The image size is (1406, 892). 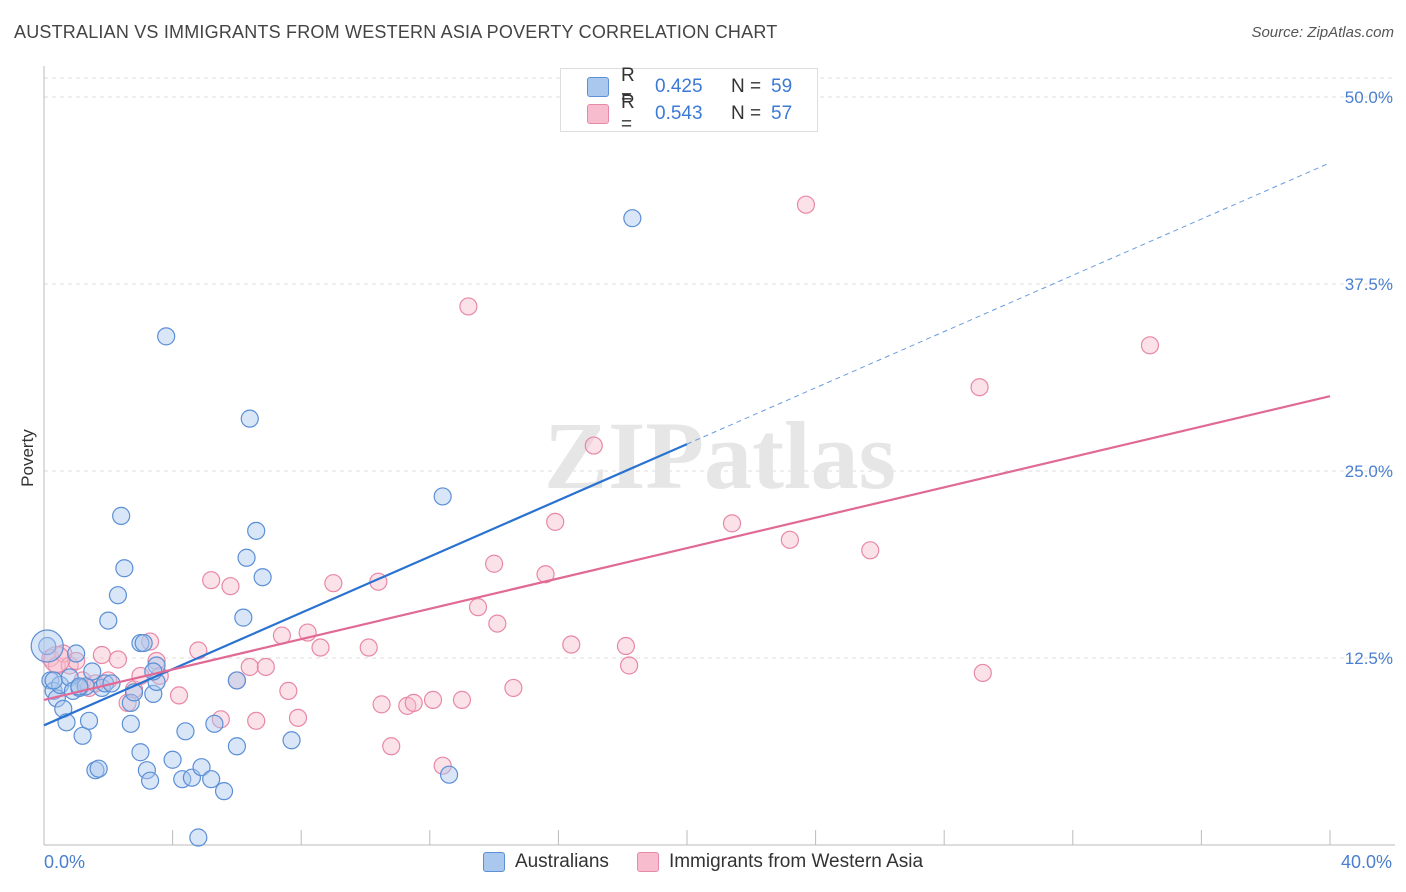 I want to click on y-tick-labels: 12.5% 25.0% 37.5% 50.0%, so click(x=1369, y=378).